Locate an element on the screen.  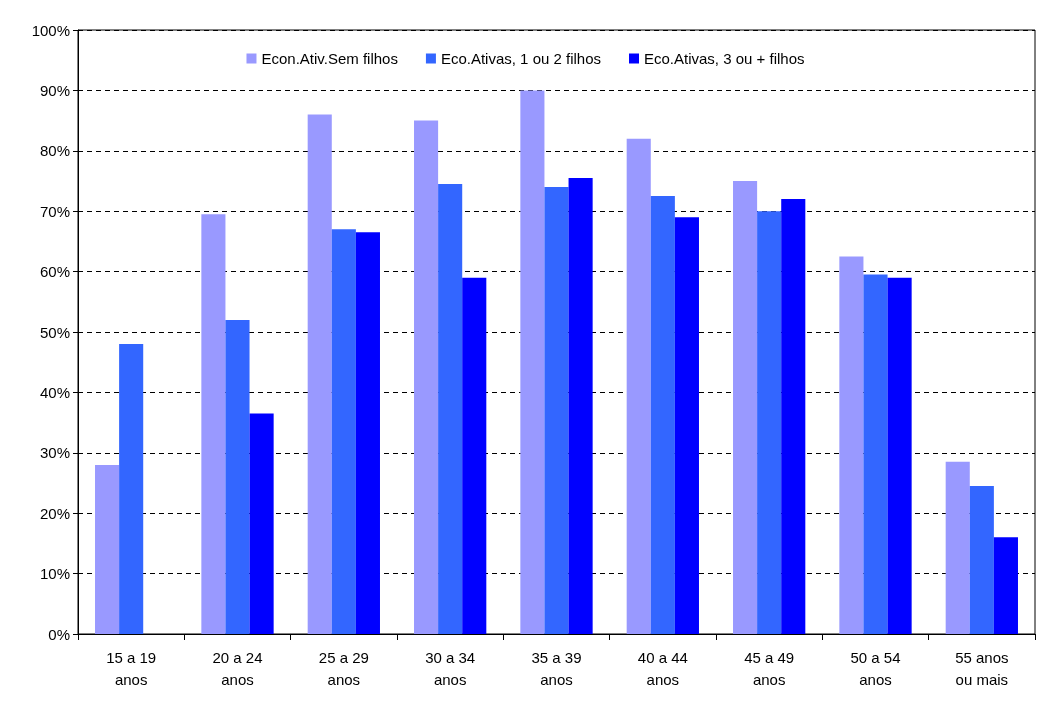
y-tick-label: 60% is located at coordinates (54, 272).